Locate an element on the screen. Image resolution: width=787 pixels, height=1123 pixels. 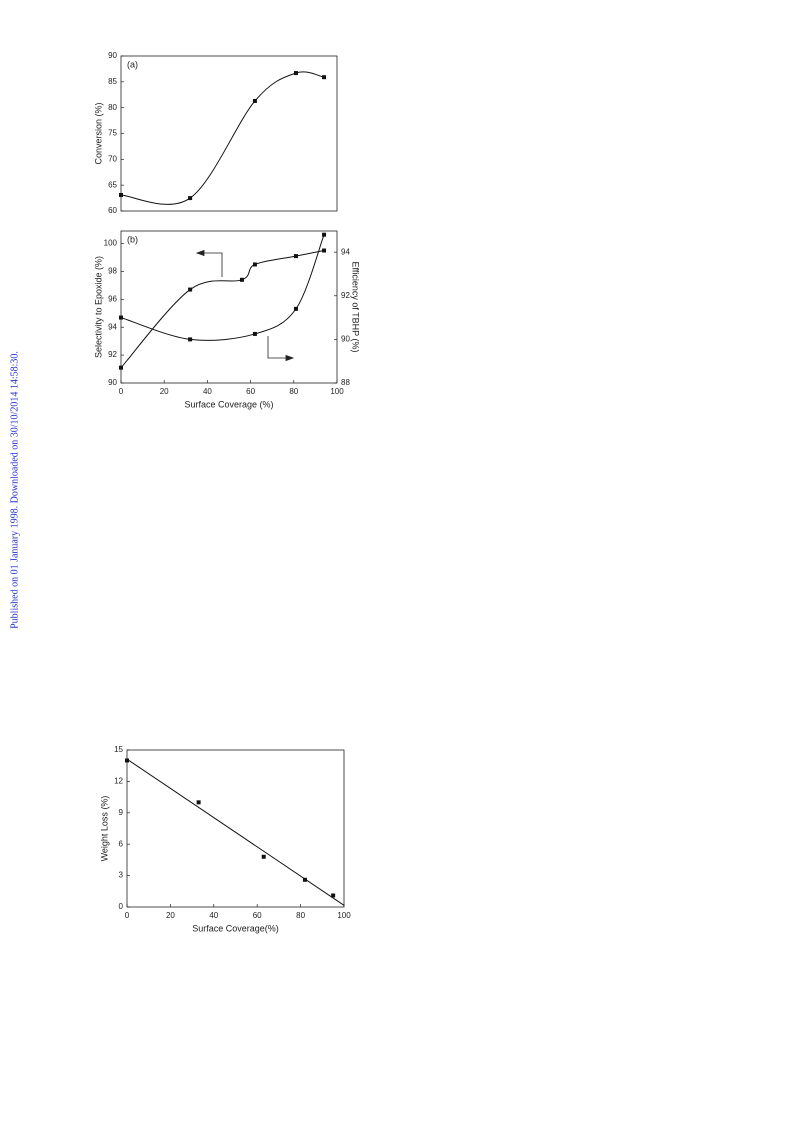
y-tick-label: 98 is located at coordinates (112, 271).